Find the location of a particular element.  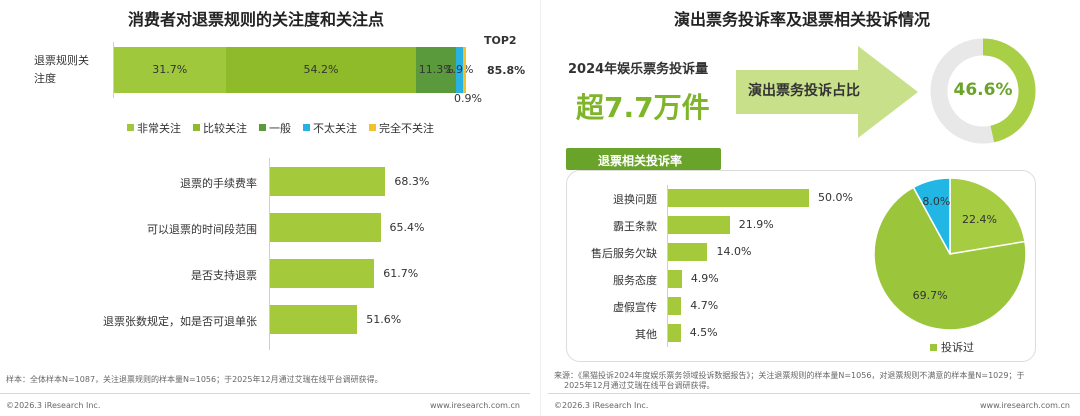

left-hbar-category-4: 退票张数规定，如是否可退单张 is located at coordinates (180, 321).